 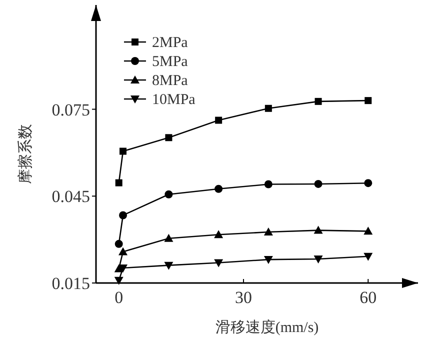 I want to click on legend-label: 8MPa, so click(x=170, y=81).